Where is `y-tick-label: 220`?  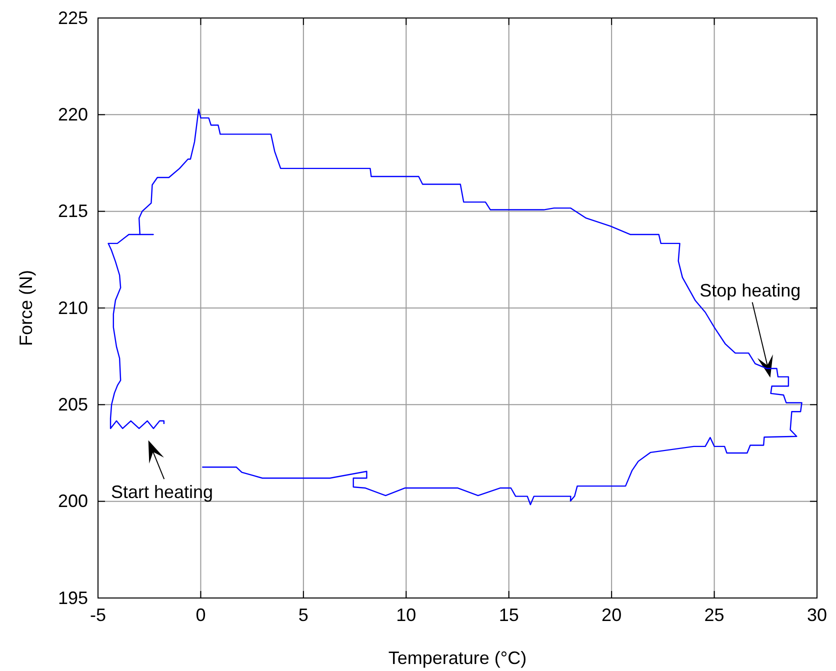 y-tick-label: 220 is located at coordinates (73, 114).